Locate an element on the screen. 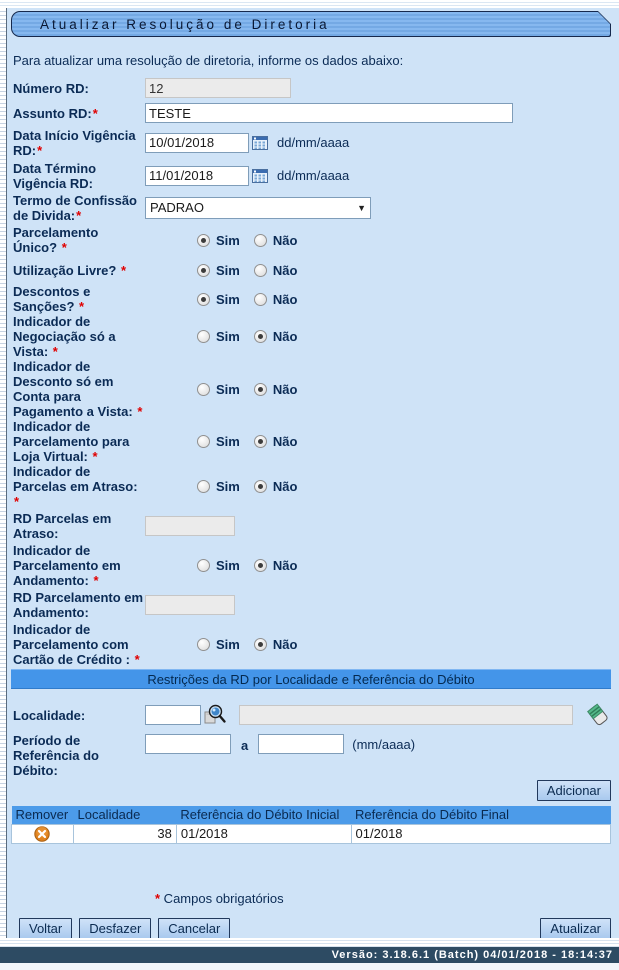 This screenshot has width=619, height=970. form-row-descontos-sancoes: Descontos e Sanções? * Sim Não is located at coordinates (311, 299).